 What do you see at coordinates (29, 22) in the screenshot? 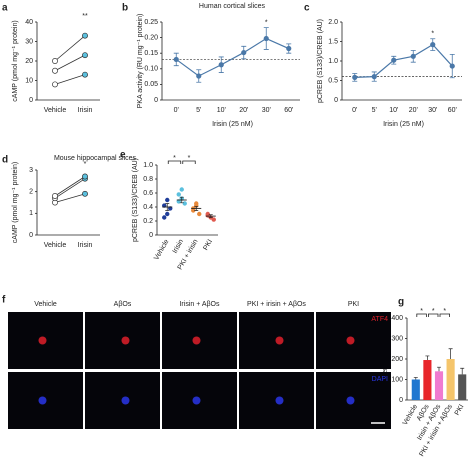
I see `y-tick-label: 40` at bounding box center [29, 22].